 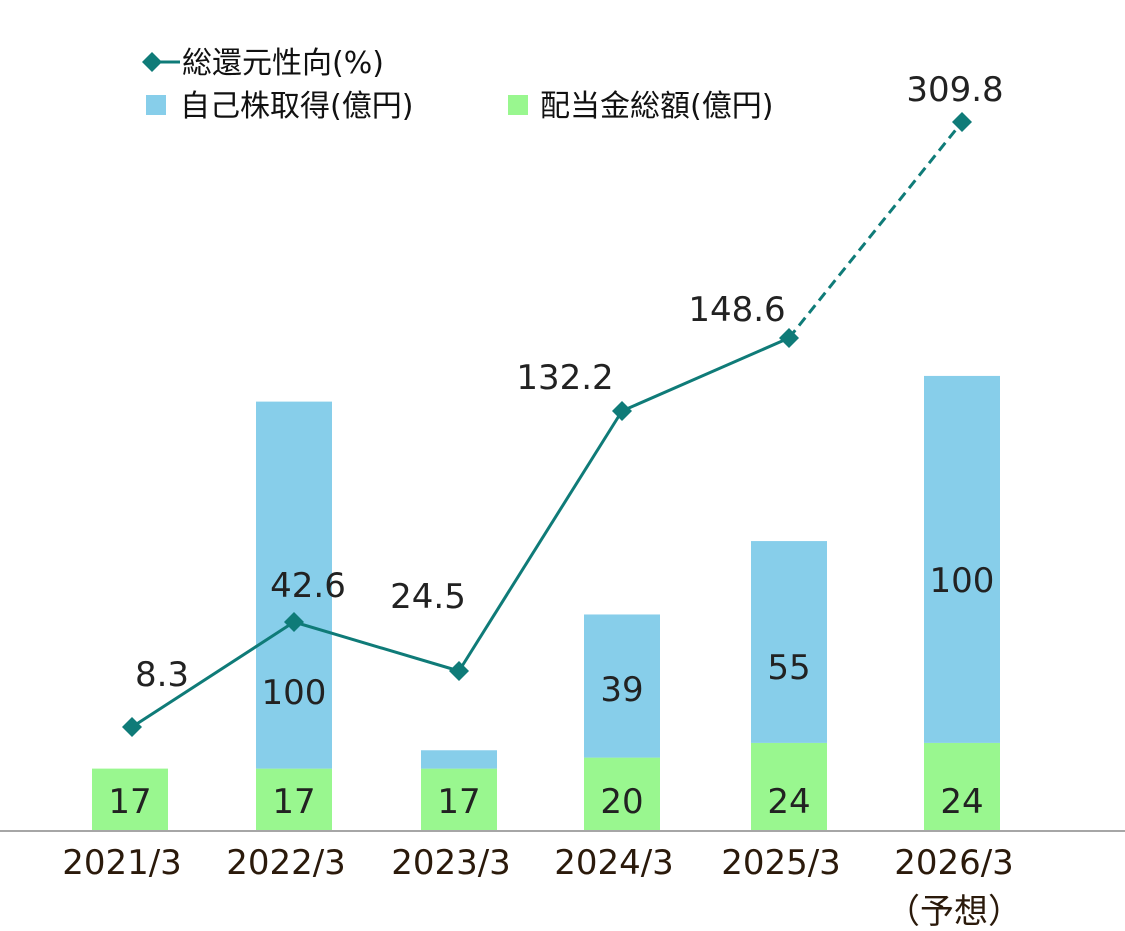 What do you see at coordinates (954, 90) in the screenshot?
I see `payout-point-label: 309.8` at bounding box center [954, 90].